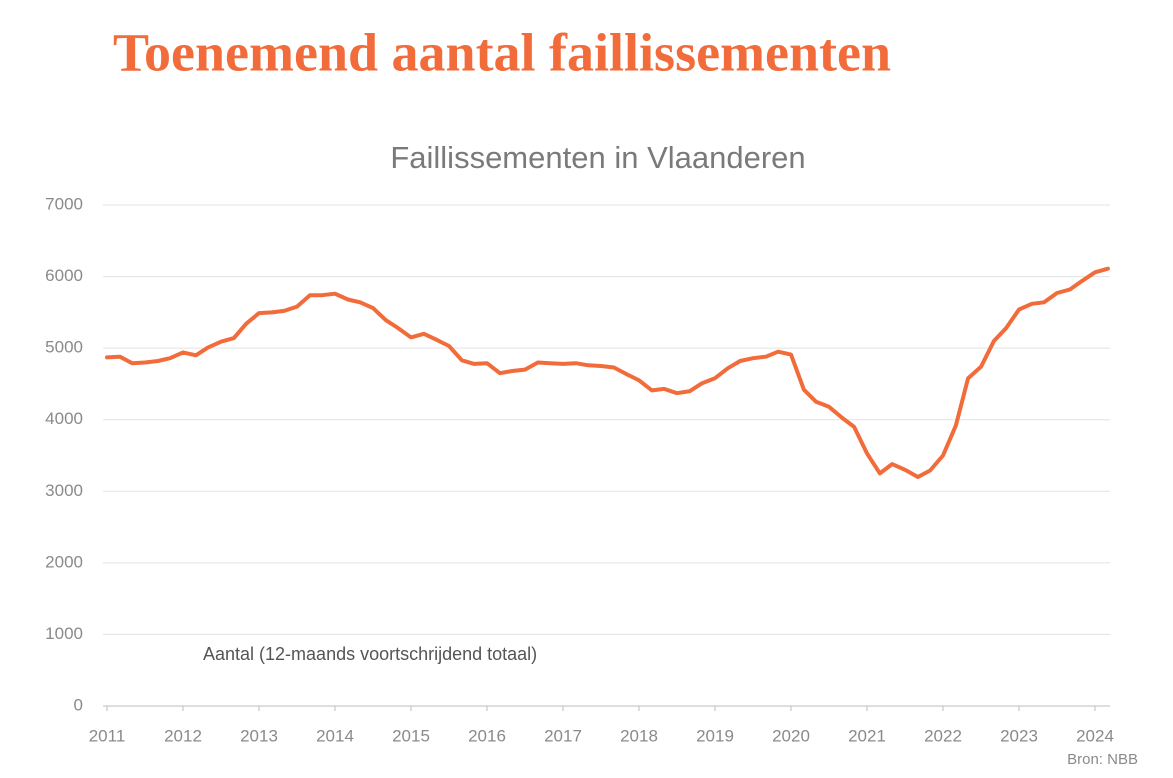  What do you see at coordinates (487, 735) in the screenshot?
I see `x-tick-label: 2016` at bounding box center [487, 735].